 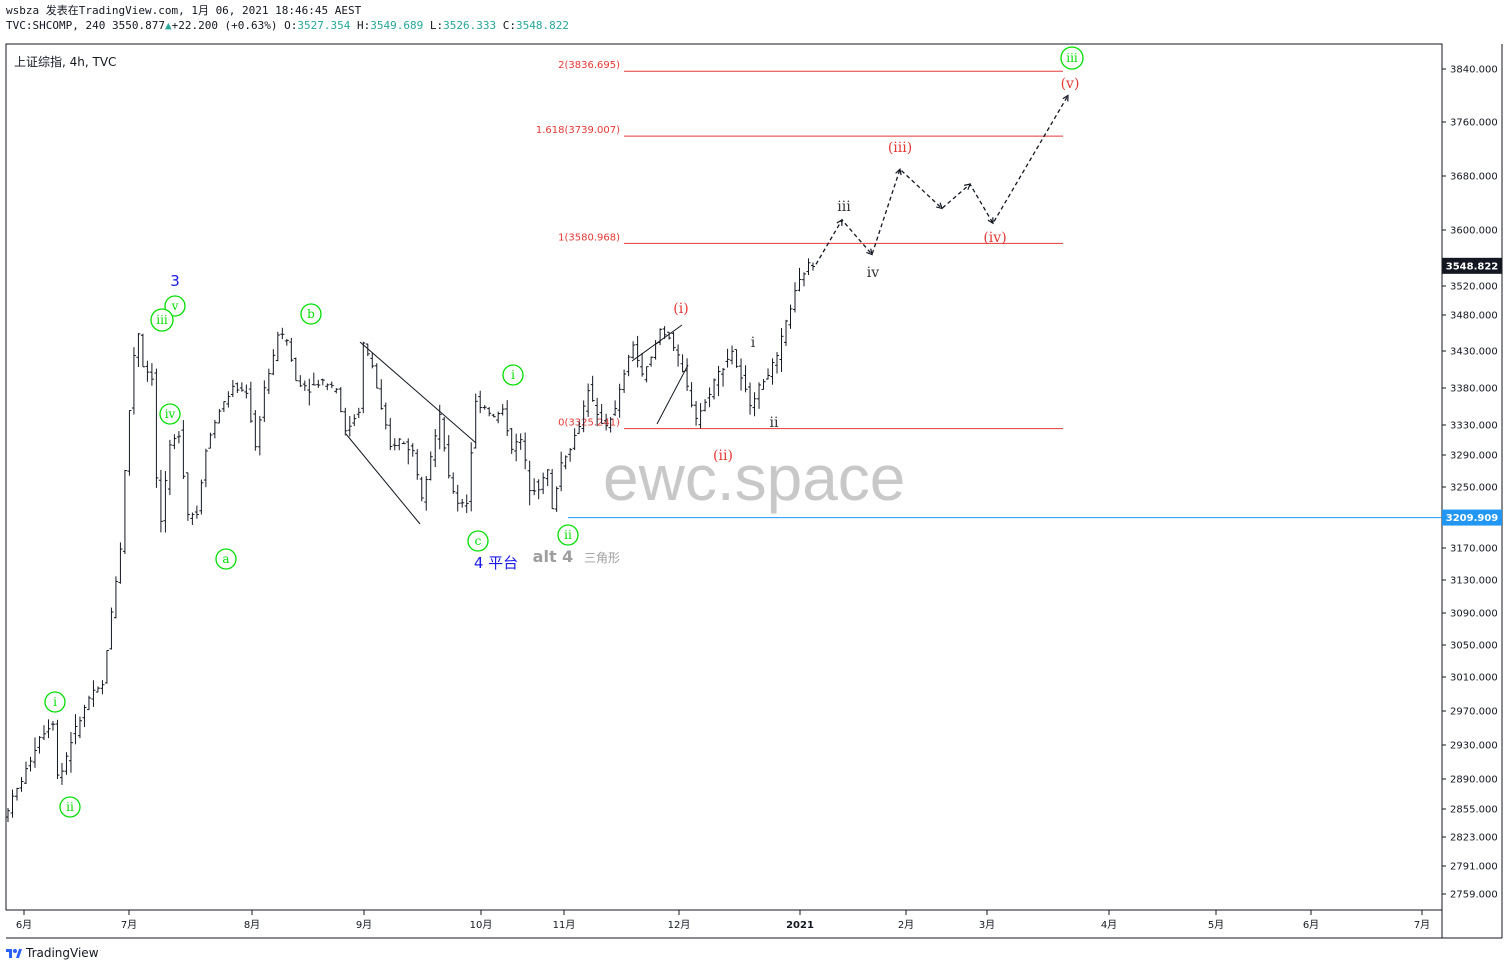 What do you see at coordinates (1472, 391) in the screenshot?
I see `price-tags: 3548.822 3209.909` at bounding box center [1472, 391].